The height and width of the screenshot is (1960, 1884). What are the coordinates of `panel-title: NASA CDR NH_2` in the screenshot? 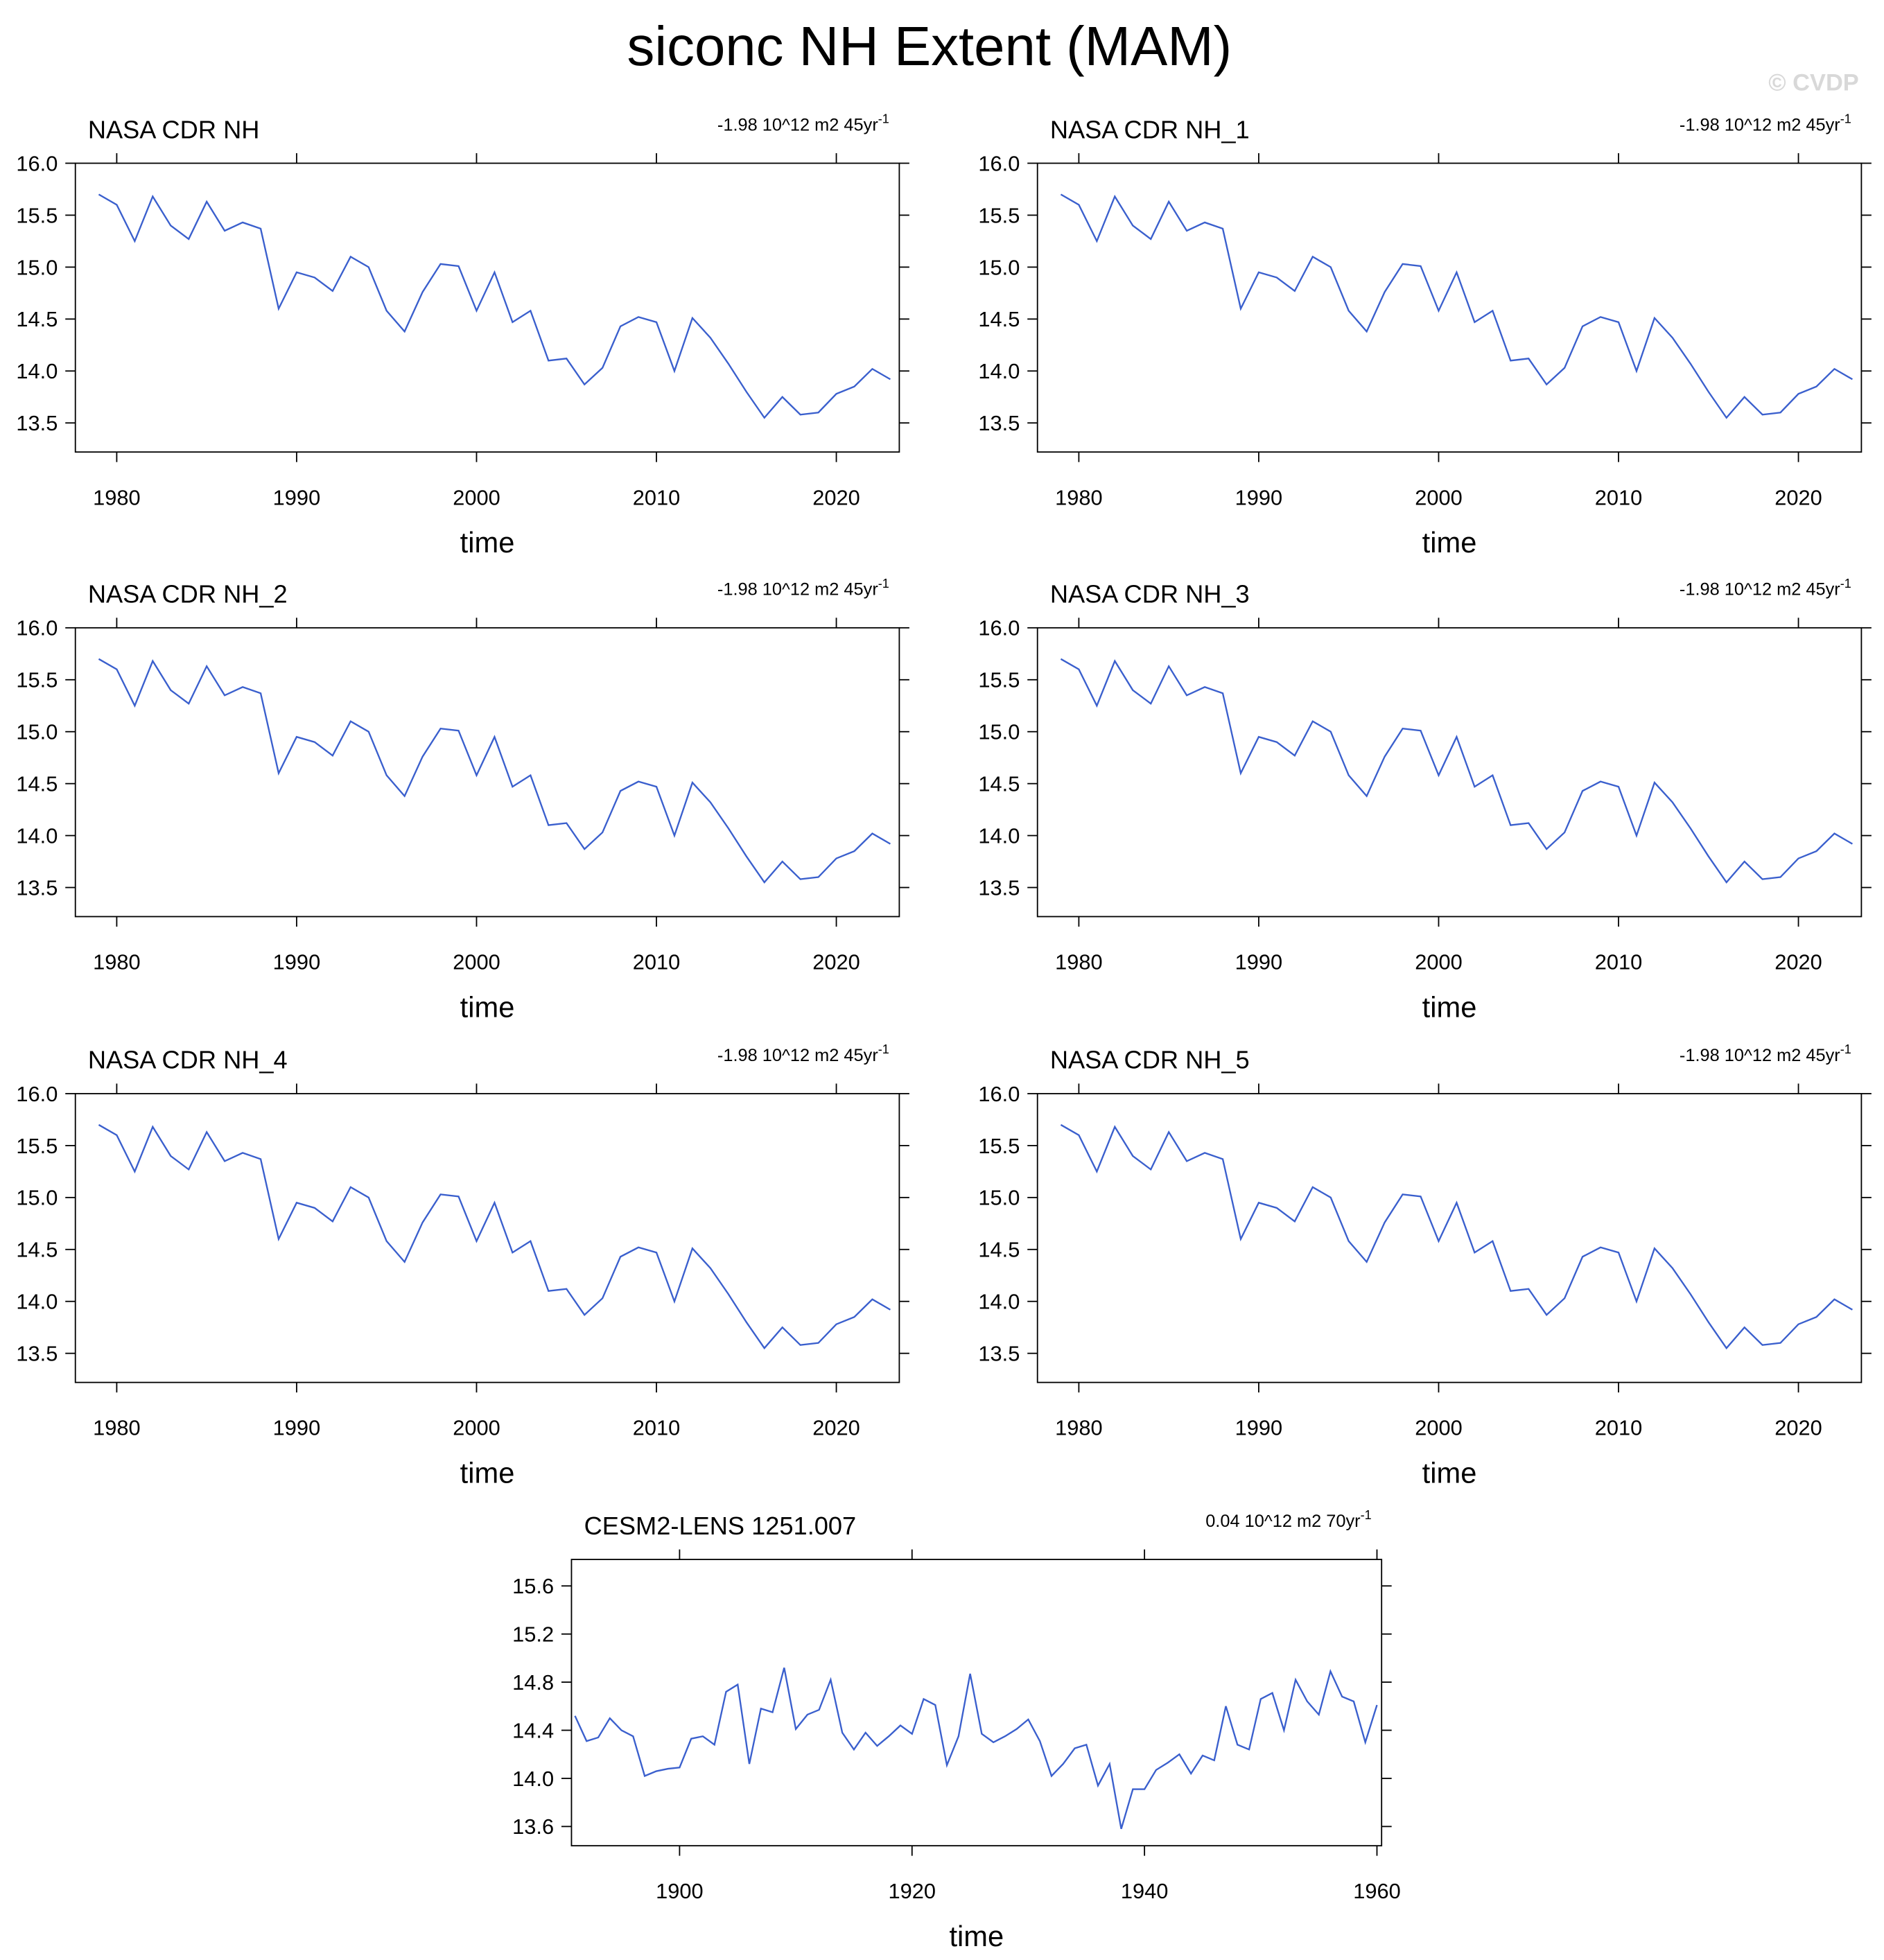 It's located at (188, 594).